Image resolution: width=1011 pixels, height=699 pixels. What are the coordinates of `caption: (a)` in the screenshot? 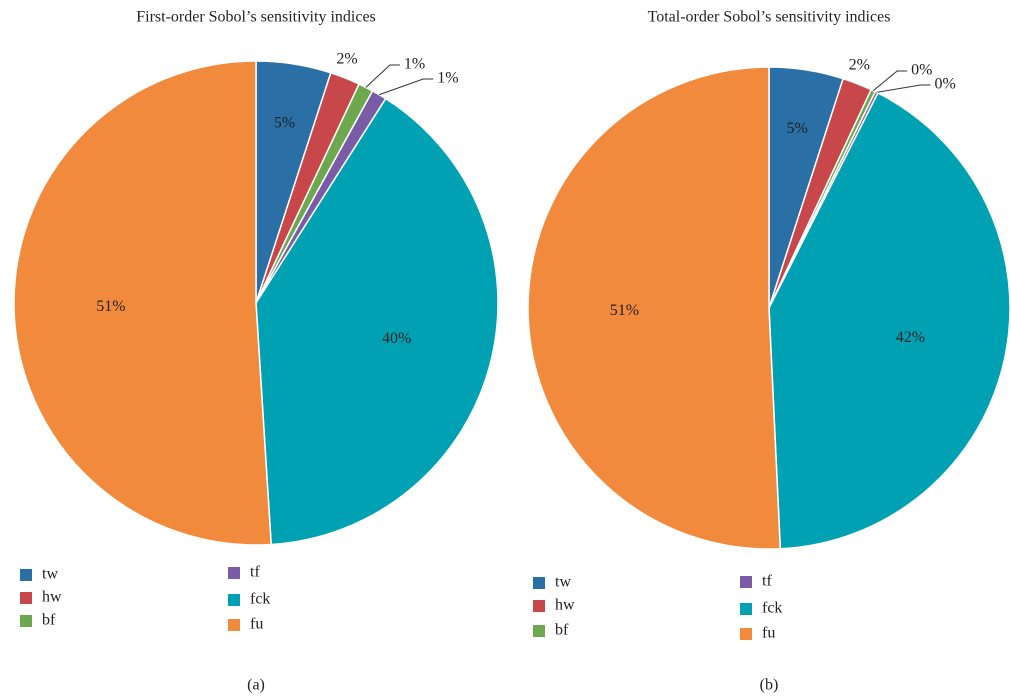 It's located at (256, 685).